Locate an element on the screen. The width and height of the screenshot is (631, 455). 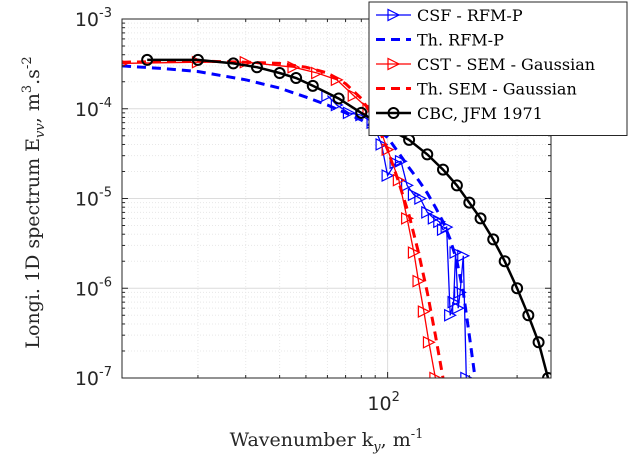
legend-box is located at coordinates (498, 68).